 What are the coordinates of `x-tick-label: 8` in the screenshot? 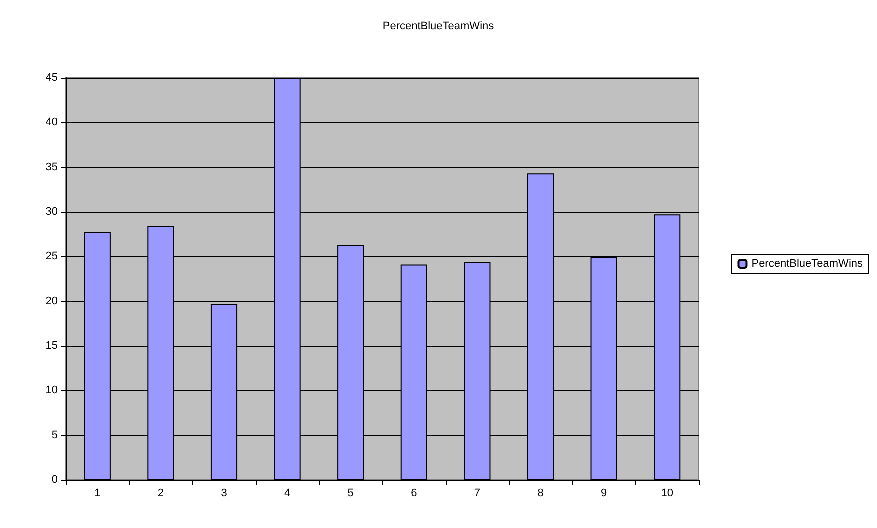 It's located at (541, 494).